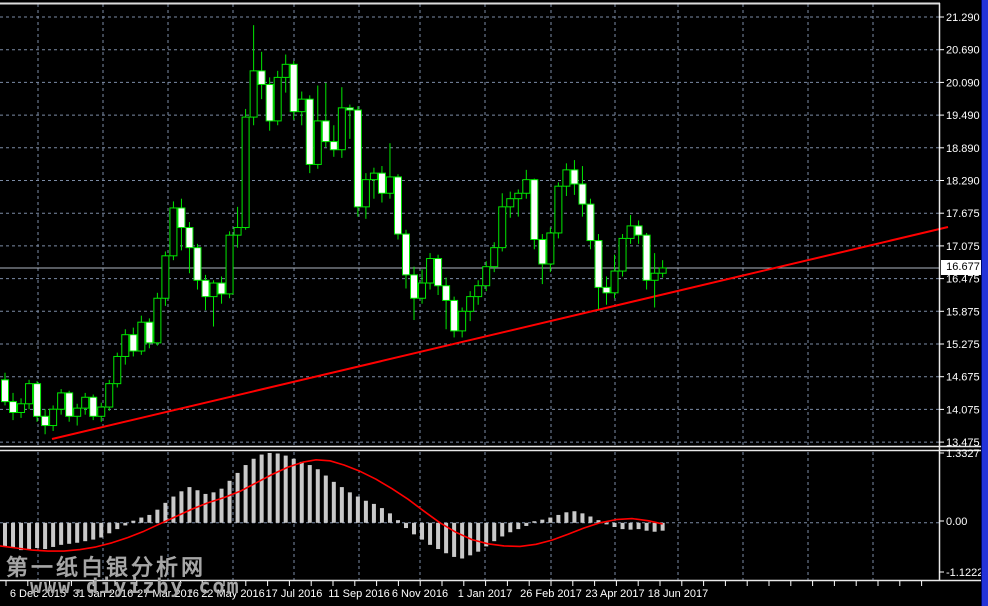  I want to click on svg-text: 17.675, so click(963, 214).